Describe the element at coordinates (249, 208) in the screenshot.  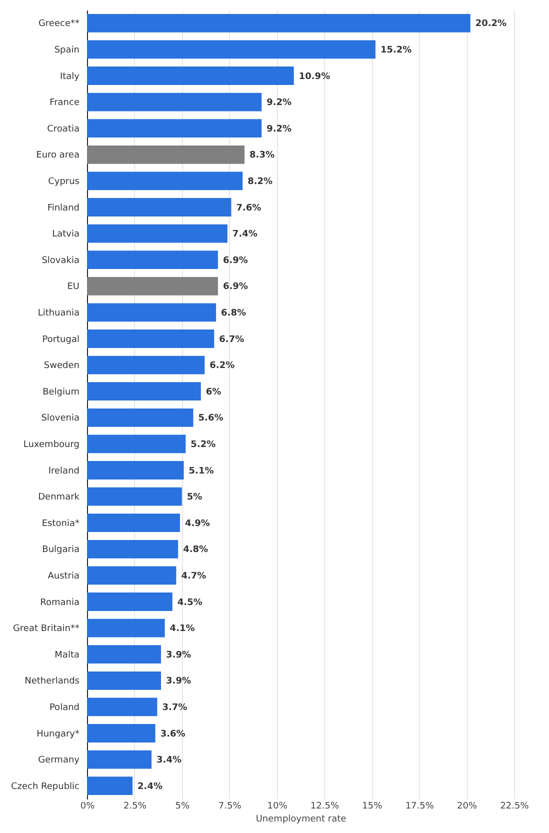
I see `data-label: 7.6%` at that location.